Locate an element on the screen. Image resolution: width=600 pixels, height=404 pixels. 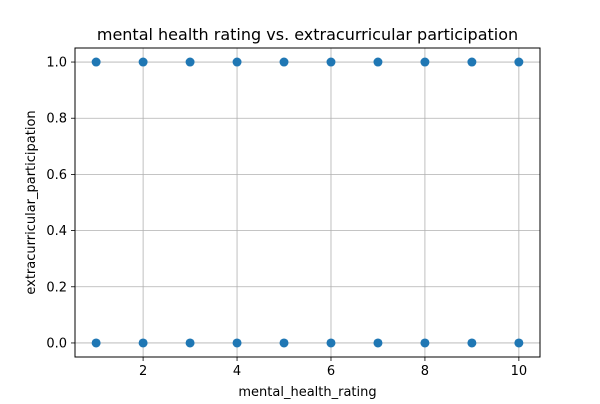
x-tick-label: 2 is located at coordinates (143, 371).